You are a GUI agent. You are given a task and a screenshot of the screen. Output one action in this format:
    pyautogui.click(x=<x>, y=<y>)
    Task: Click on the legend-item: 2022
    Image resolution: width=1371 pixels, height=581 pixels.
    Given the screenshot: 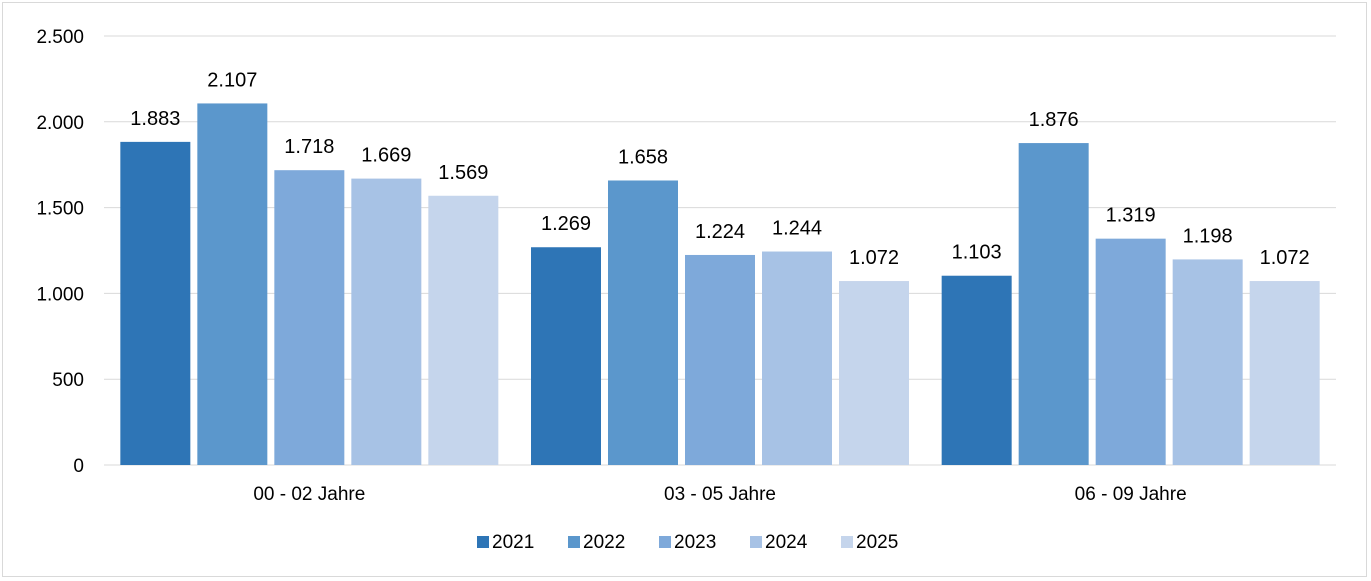 What is the action you would take?
    pyautogui.click(x=596, y=542)
    